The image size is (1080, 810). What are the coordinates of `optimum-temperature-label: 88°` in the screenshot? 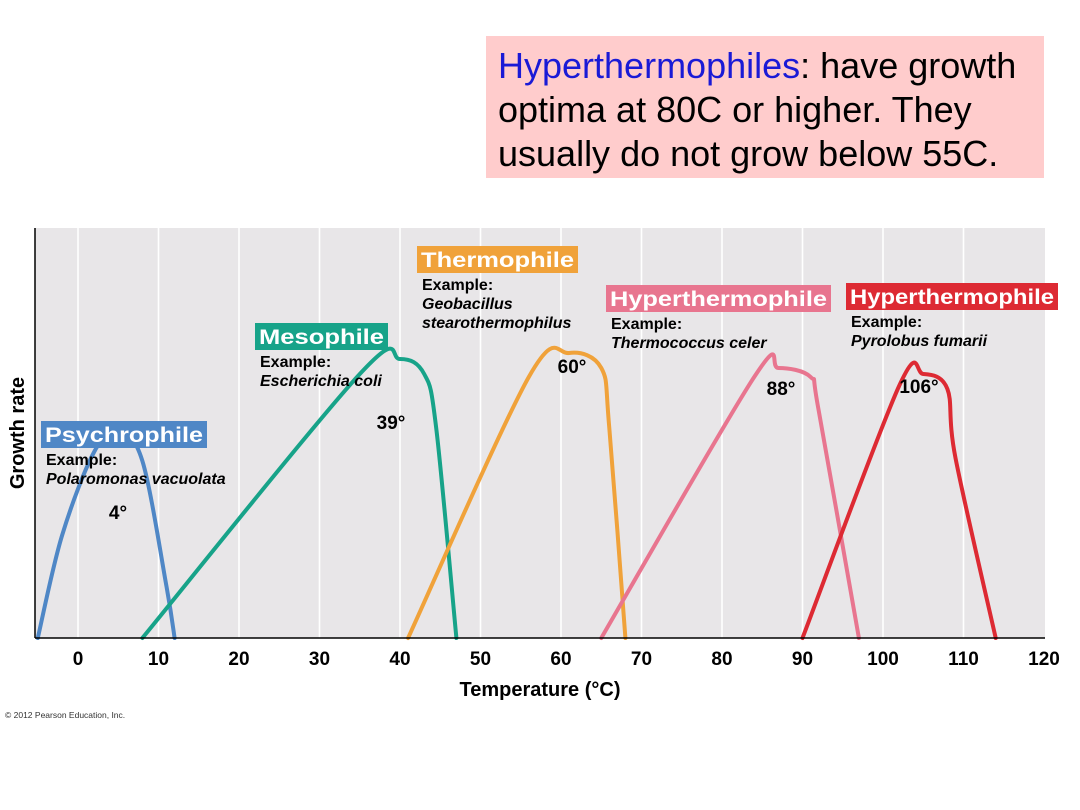 It's located at (781, 389).